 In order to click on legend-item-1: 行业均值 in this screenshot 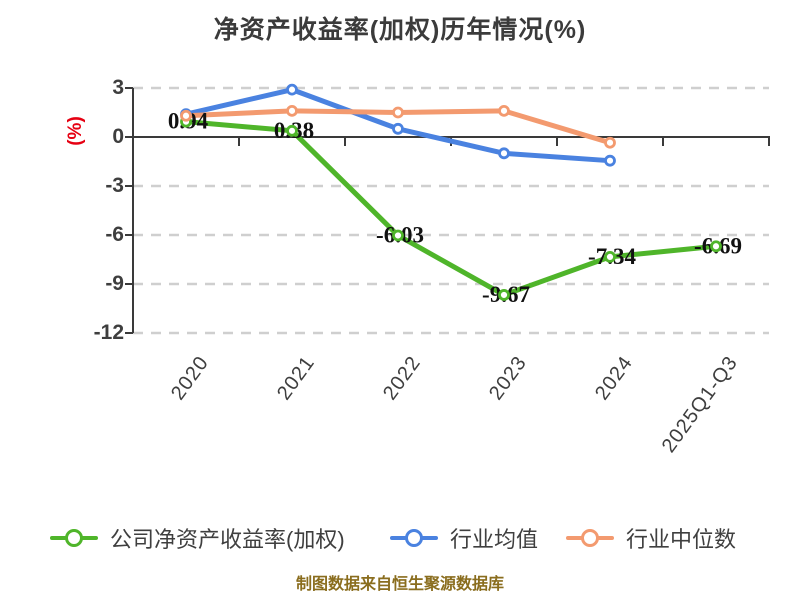, I will do `click(464, 539)`.